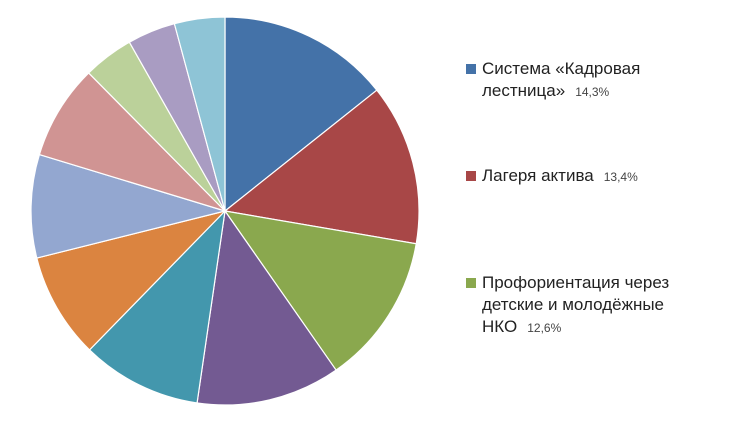 The height and width of the screenshot is (422, 745). Describe the element at coordinates (573, 304) in the screenshot. I see `legend-label-line: детские и молодёжные` at that location.